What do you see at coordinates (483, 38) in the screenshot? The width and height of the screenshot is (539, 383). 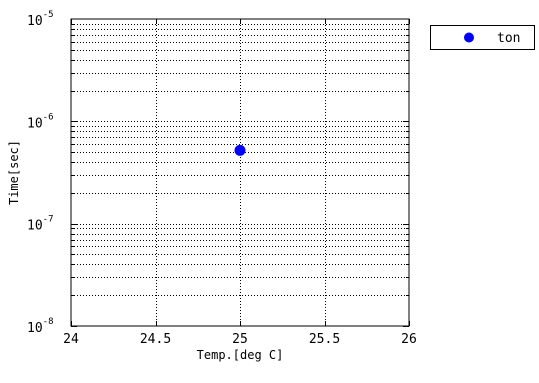 I see `legend: ton` at bounding box center [483, 38].